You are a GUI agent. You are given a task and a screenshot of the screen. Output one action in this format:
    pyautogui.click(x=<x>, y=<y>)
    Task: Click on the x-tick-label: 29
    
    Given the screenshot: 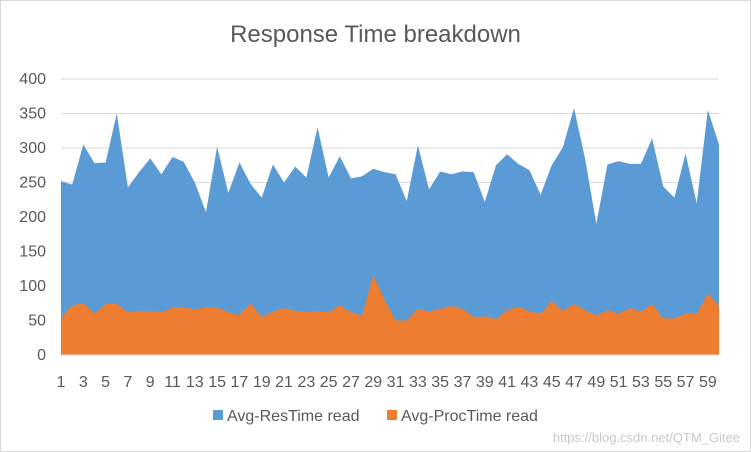 What is the action you would take?
    pyautogui.click(x=373, y=382)
    